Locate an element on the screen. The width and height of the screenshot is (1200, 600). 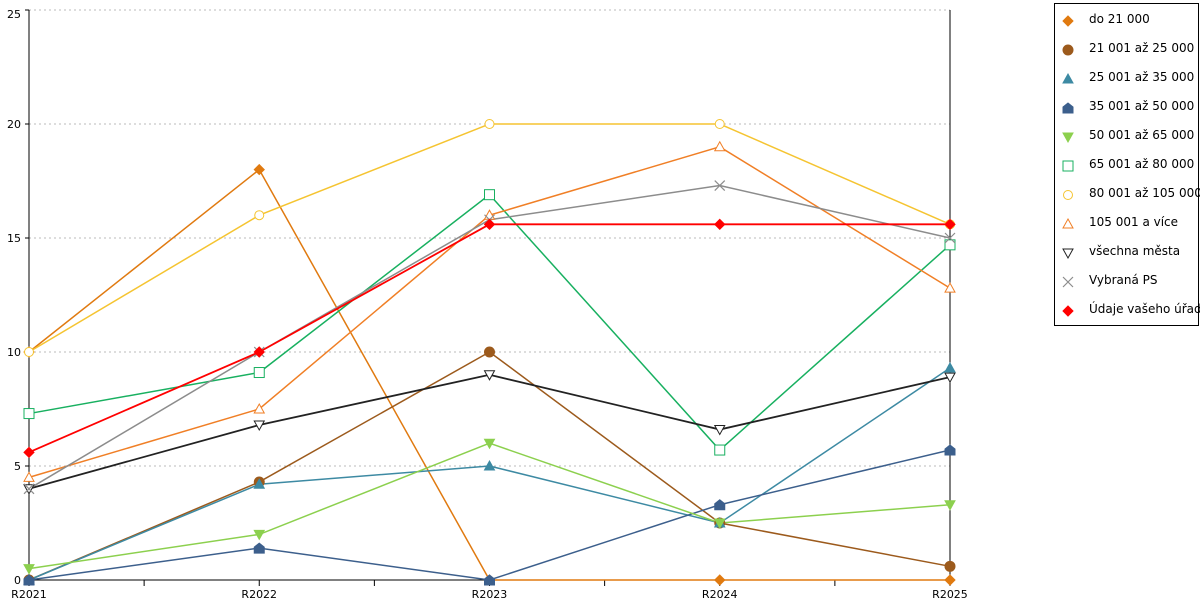
legend-label: Údaje vašeho úřadu is located at coordinates (1144, 309).